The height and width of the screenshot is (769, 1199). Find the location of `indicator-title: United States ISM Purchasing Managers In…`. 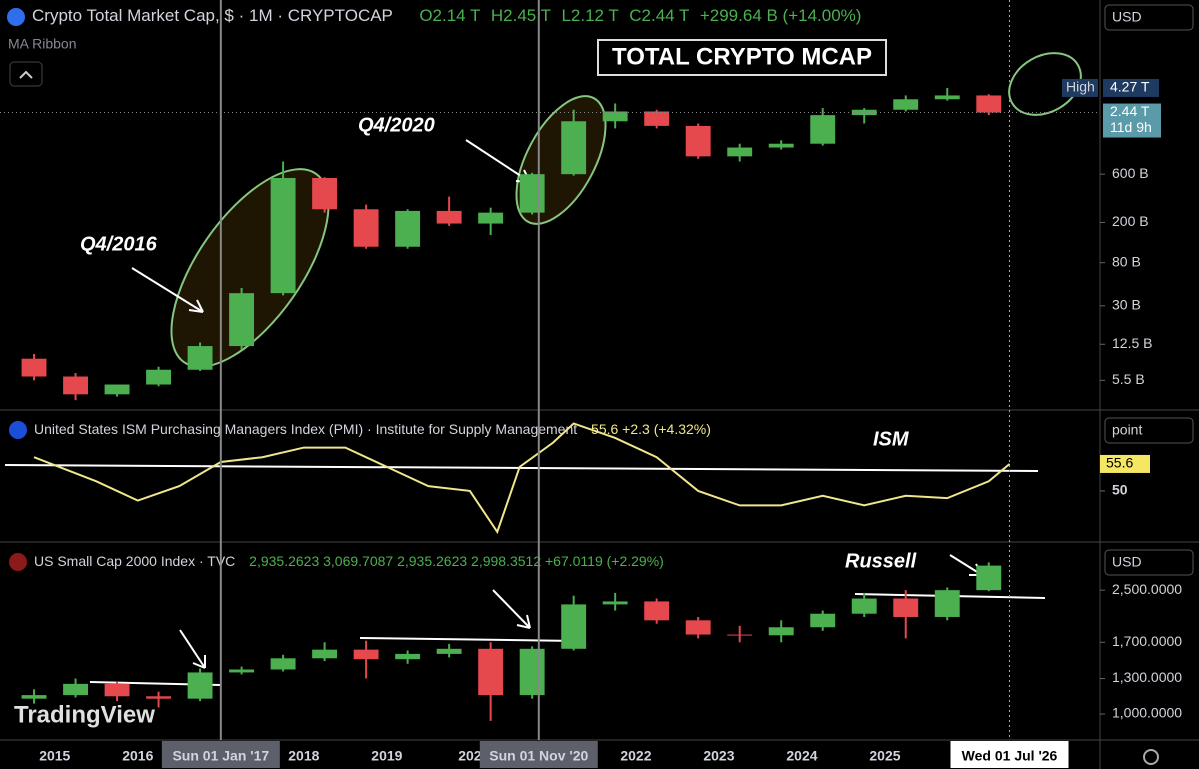

indicator-title: United States ISM Purchasing Managers In… is located at coordinates (305, 429).